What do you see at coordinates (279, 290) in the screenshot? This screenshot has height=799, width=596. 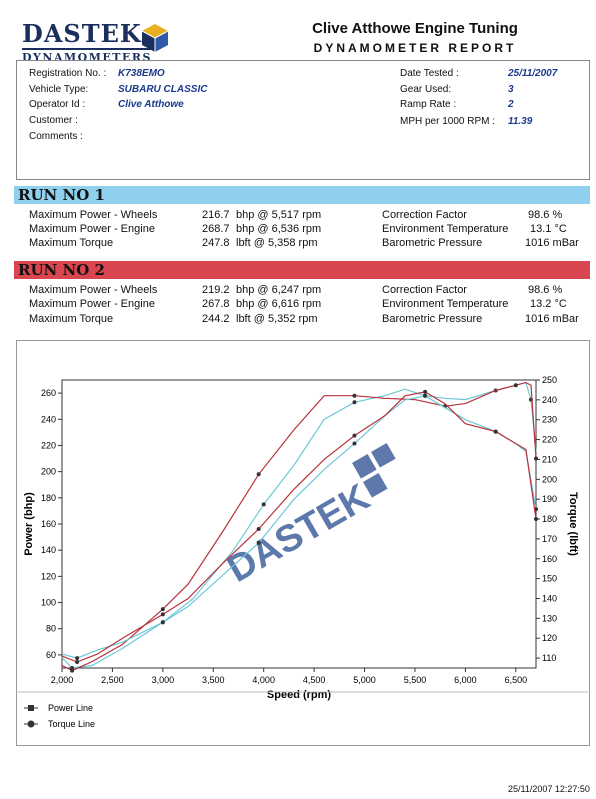 I see `run2-row1-unit: bhp @ 6,247 rpm` at bounding box center [279, 290].